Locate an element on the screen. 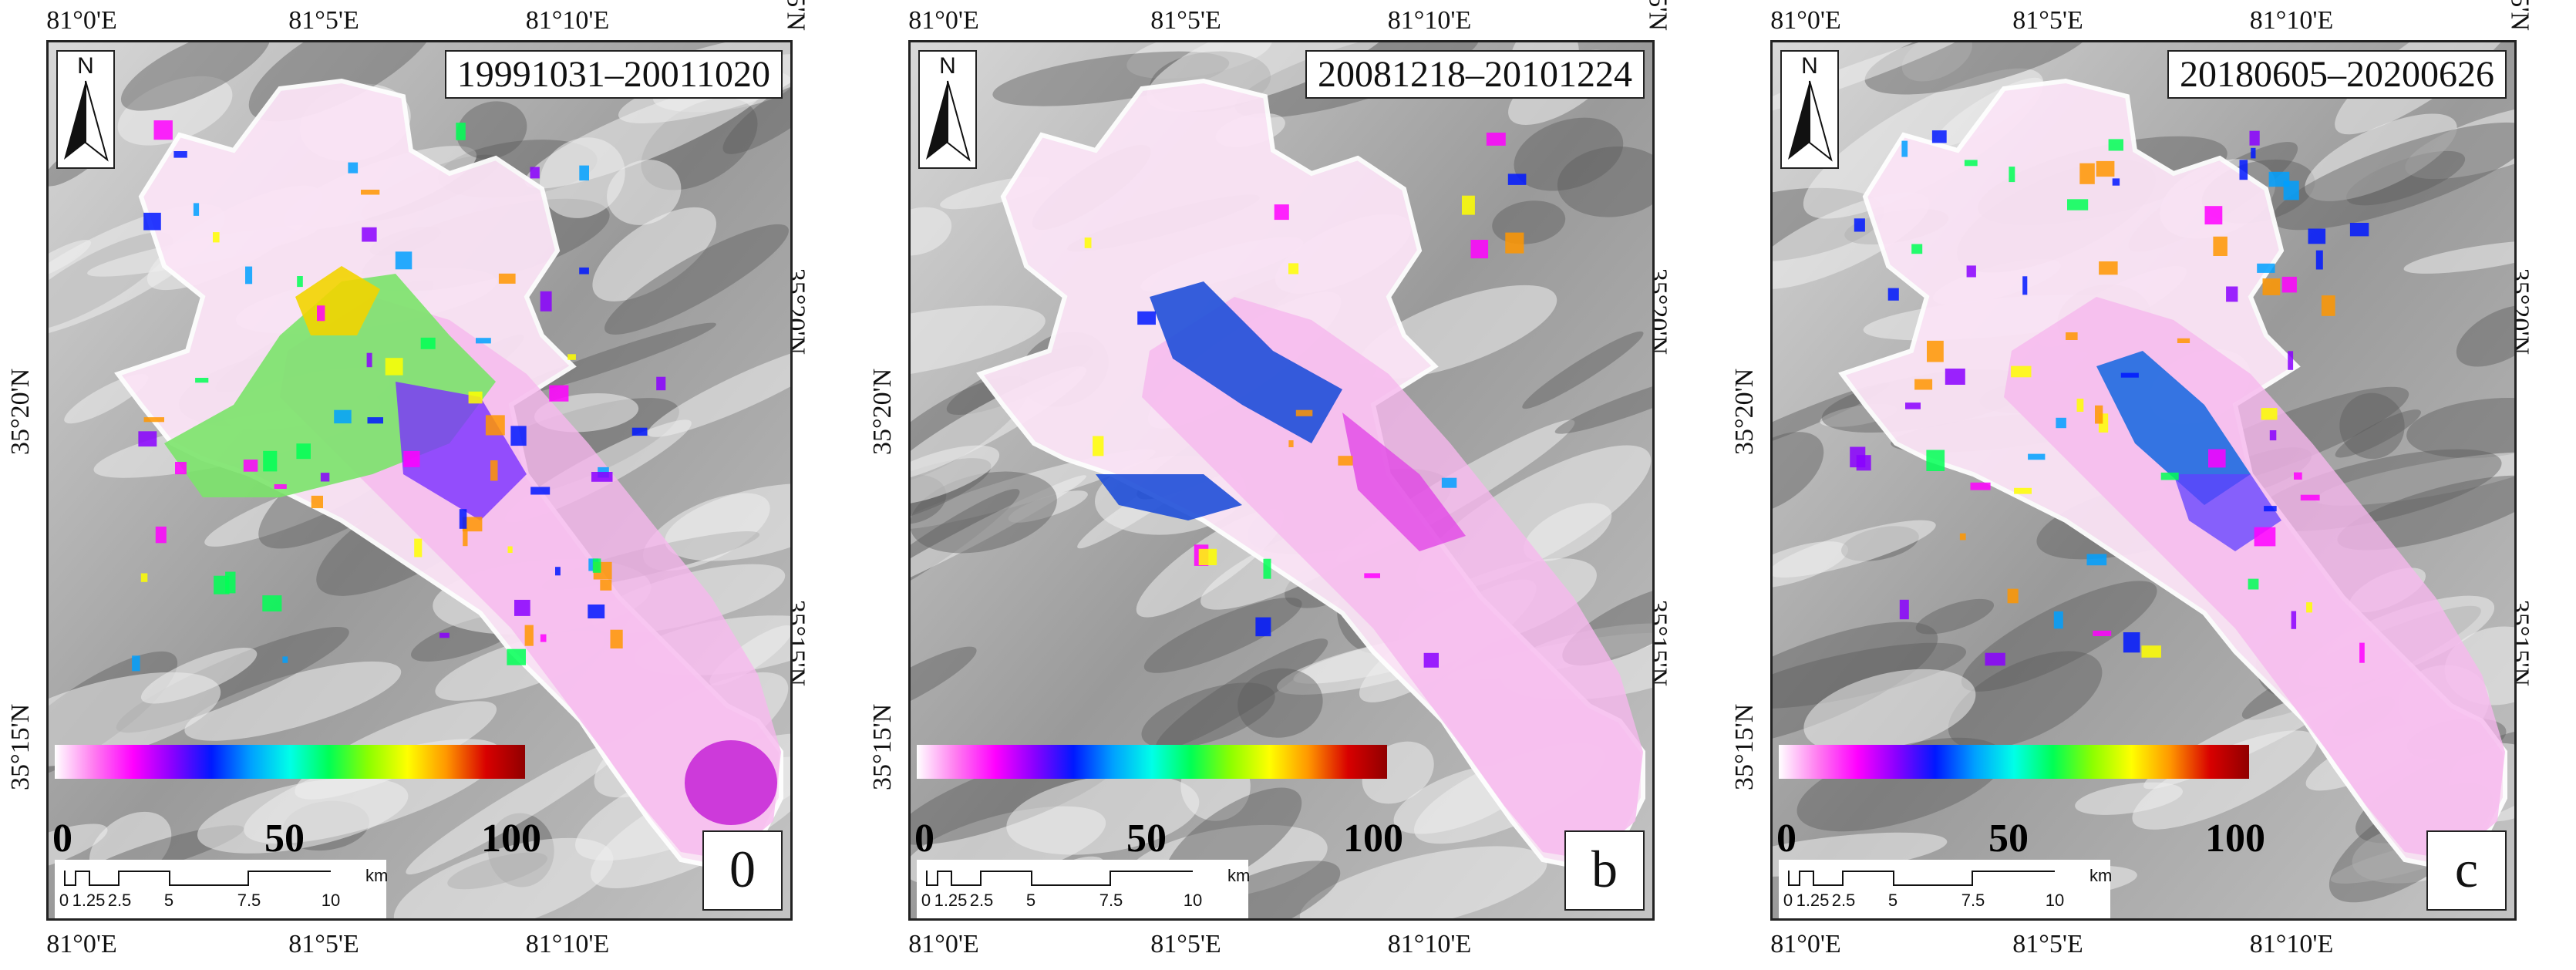  period-label: 19991031–20011020 is located at coordinates (613, 74).